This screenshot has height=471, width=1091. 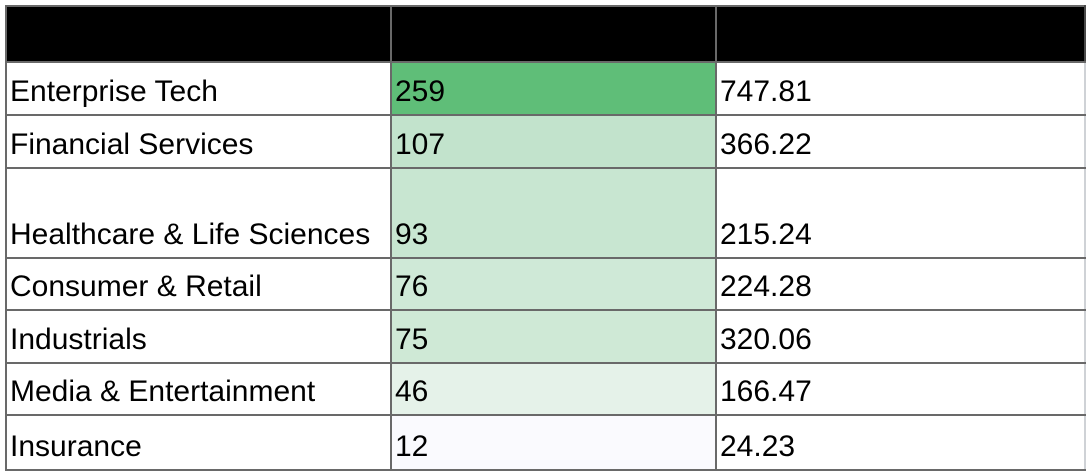 What do you see at coordinates (900, 284) in the screenshot?
I see `value-cell: 224.28` at bounding box center [900, 284].